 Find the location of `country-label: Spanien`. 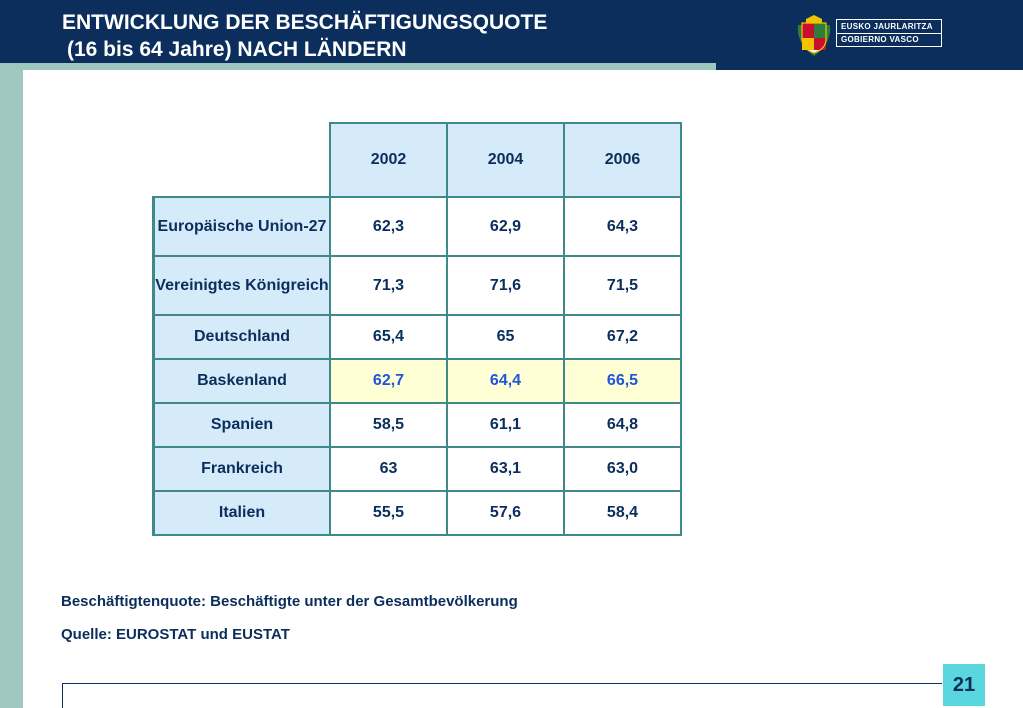

country-label: Spanien is located at coordinates (241, 425).